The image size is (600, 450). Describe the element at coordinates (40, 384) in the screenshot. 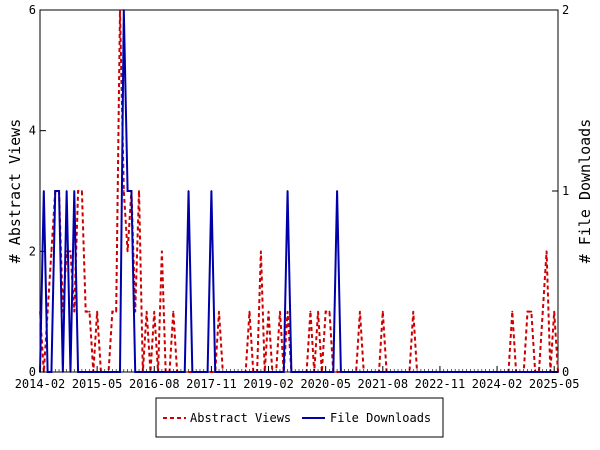

I see `x-tick-label: 2014-02` at that location.